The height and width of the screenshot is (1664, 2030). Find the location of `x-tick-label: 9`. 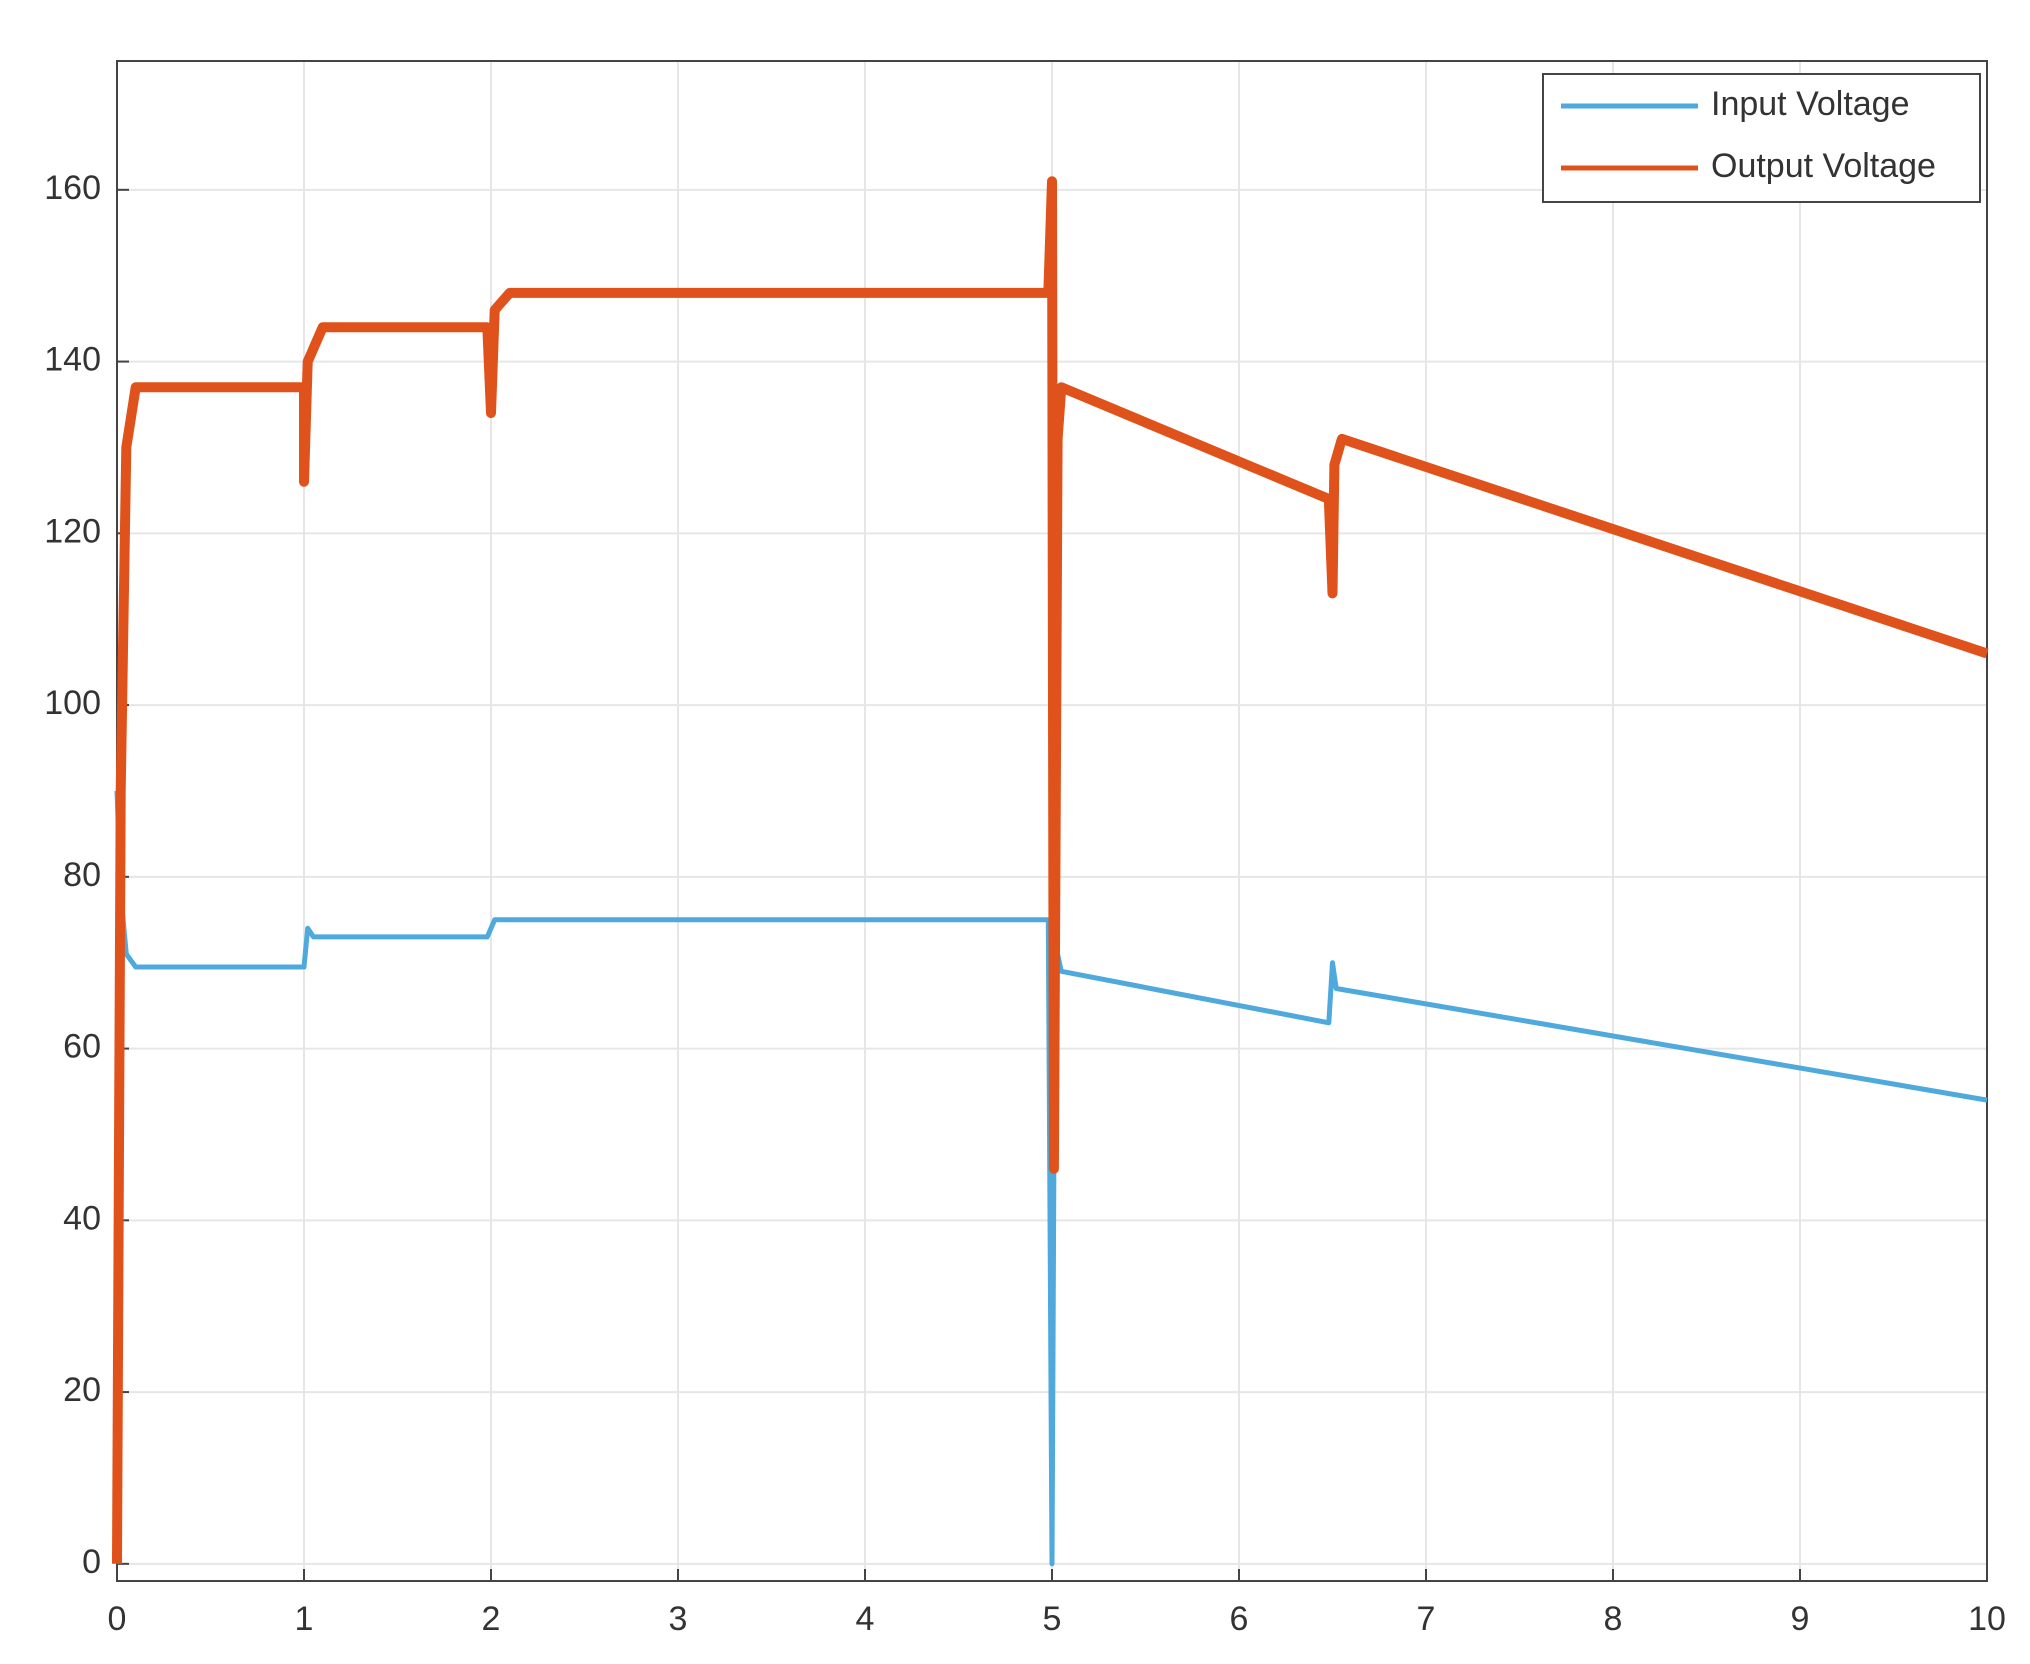

x-tick-label: 9 is located at coordinates (1800, 1619).